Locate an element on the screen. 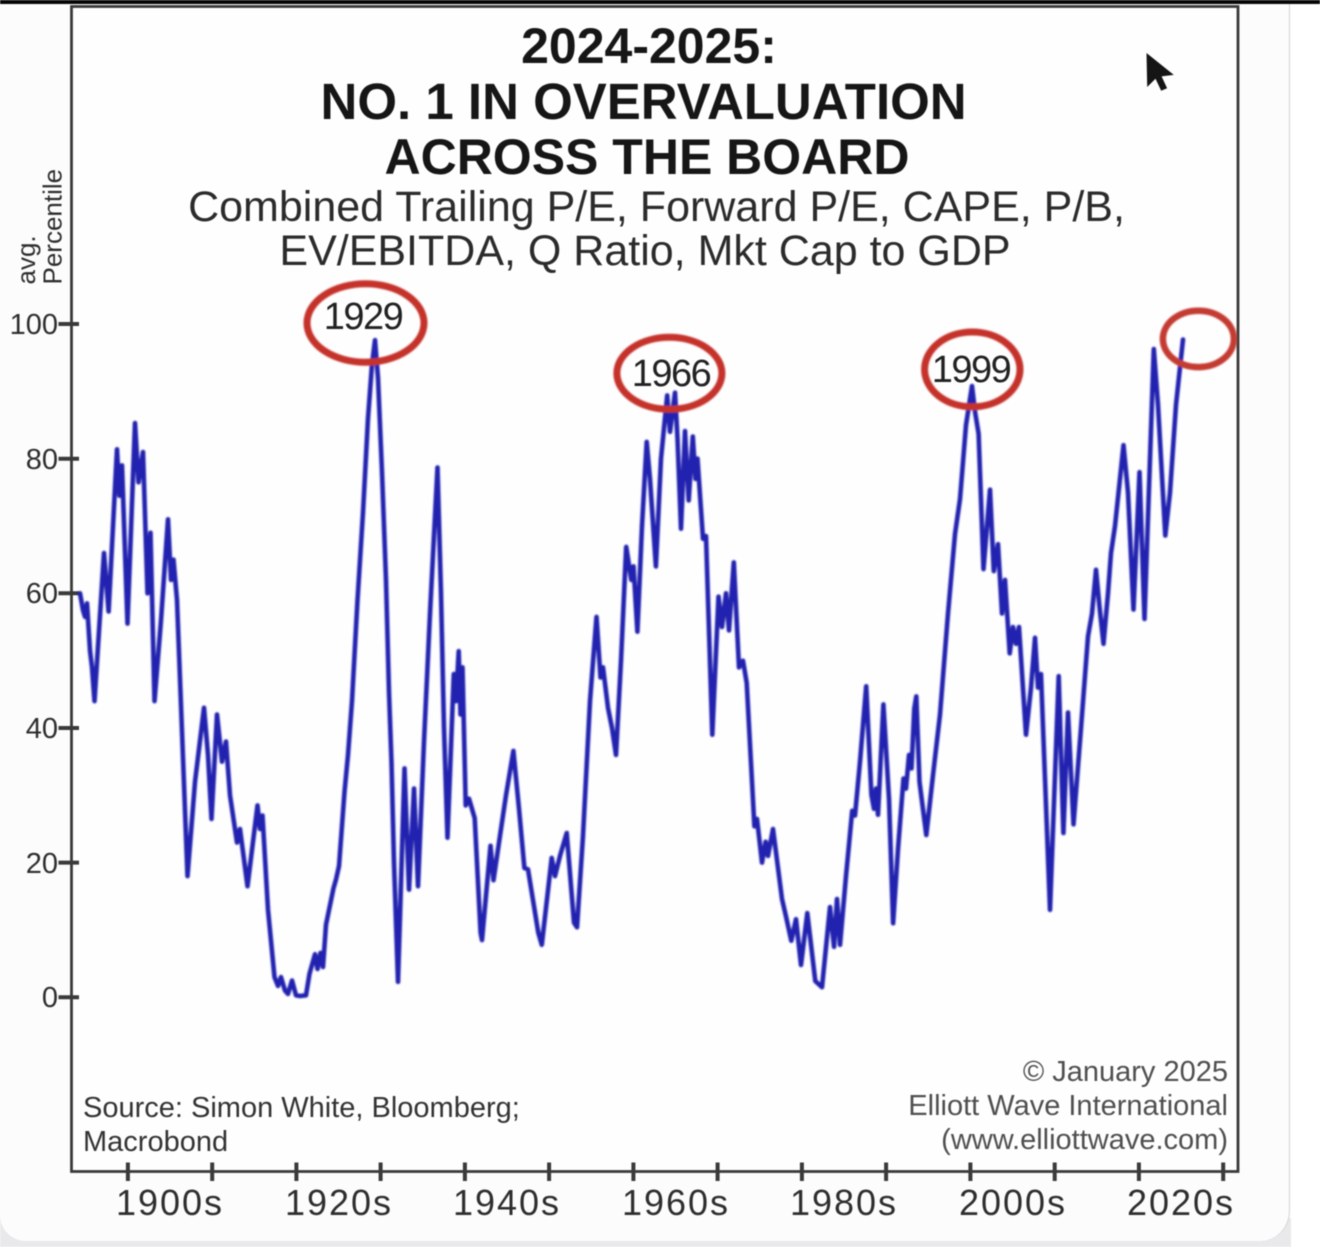  svg-text: avg. is located at coordinates (26, 259).